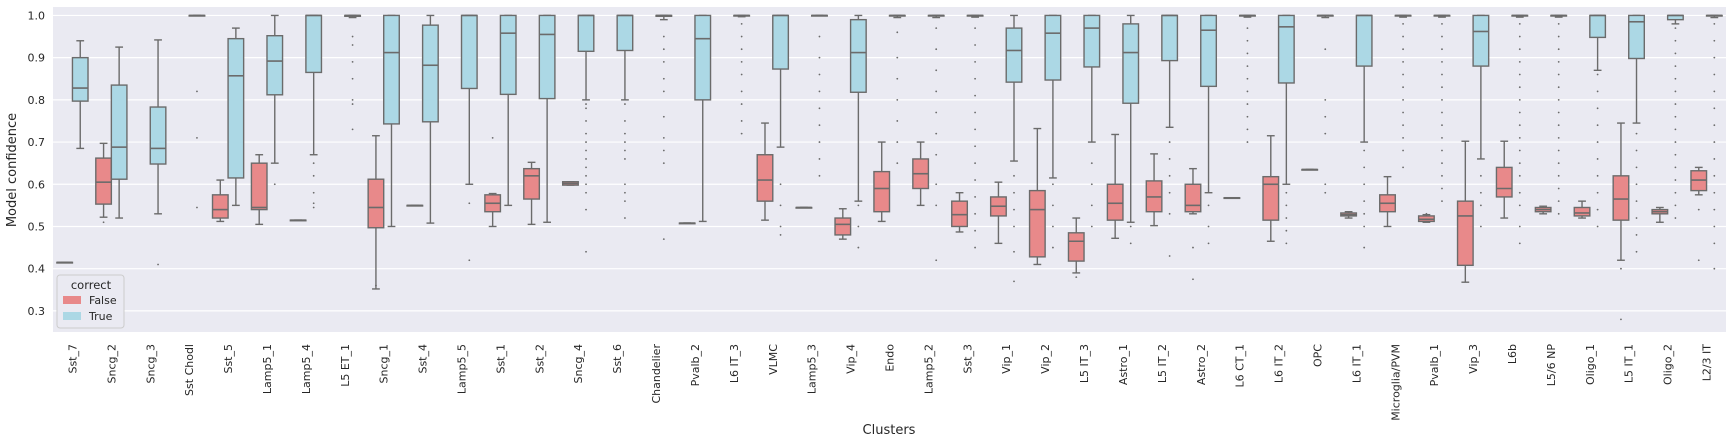  I want to click on y-axis-label: Model confidence, so click(12, 170).